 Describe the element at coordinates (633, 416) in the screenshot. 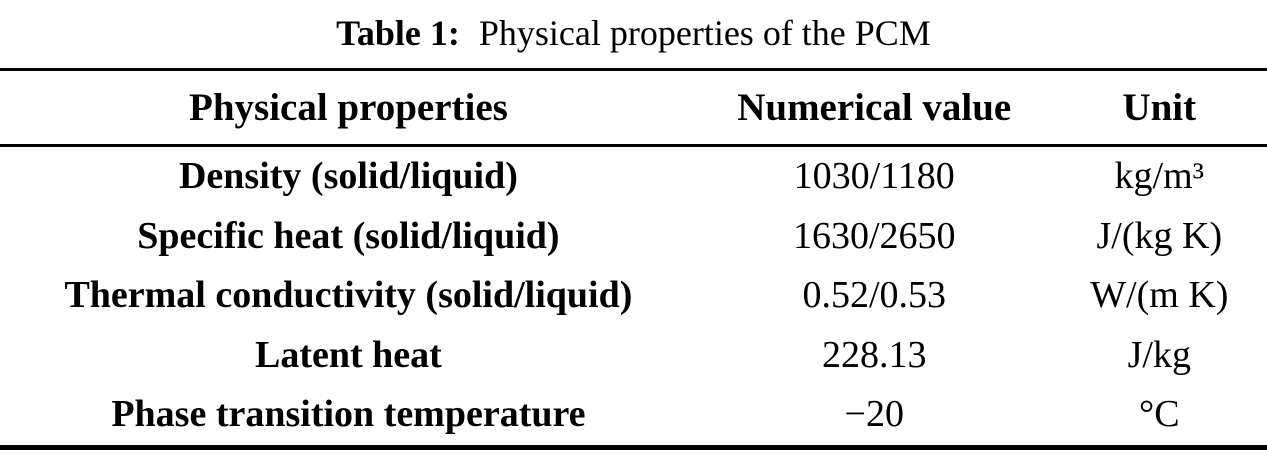

I see `table-row: Phase transition temperature −20 °C` at that location.